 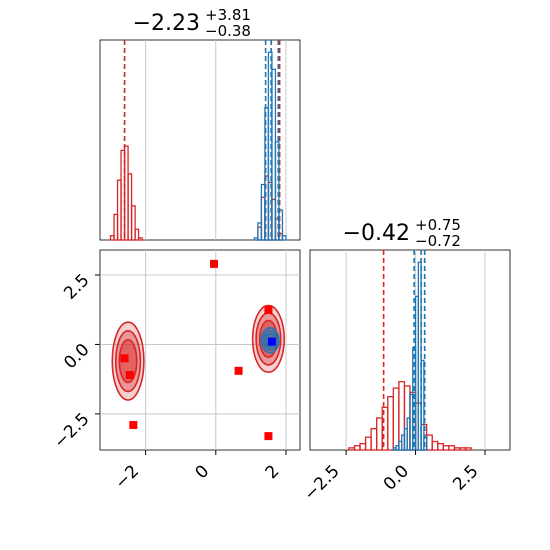 I want to click on joint-y-tick-label-1: 0.0, so click(x=76, y=356).